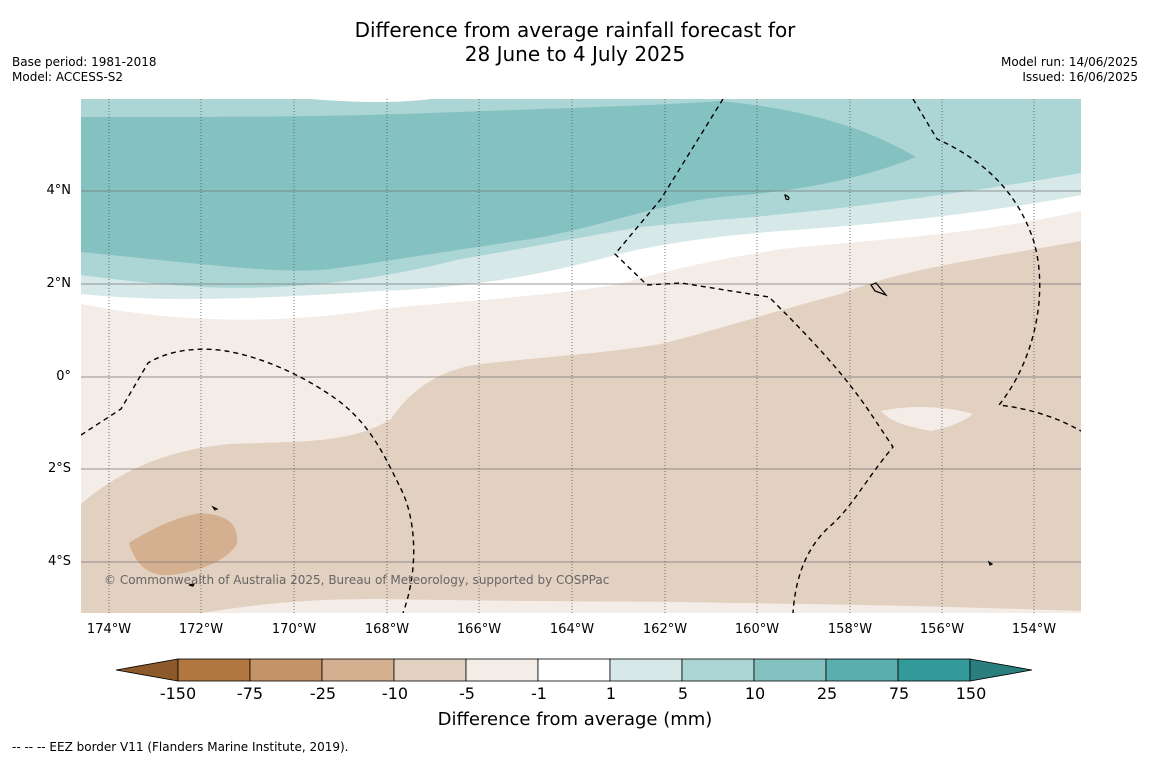  What do you see at coordinates (971, 693) in the screenshot?
I see `colorbar-tick: 150` at bounding box center [971, 693].